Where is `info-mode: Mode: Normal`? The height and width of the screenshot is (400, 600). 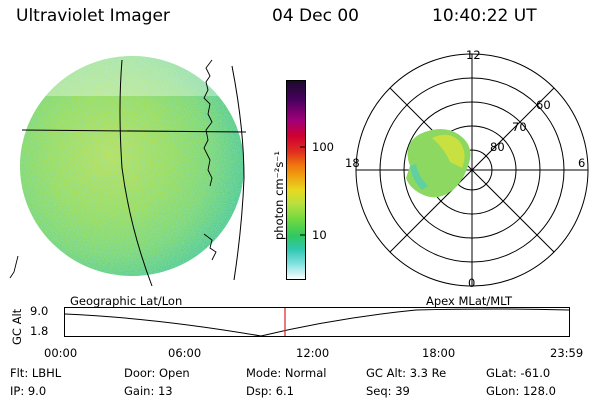
info-mode: Mode: Normal is located at coordinates (286, 373).